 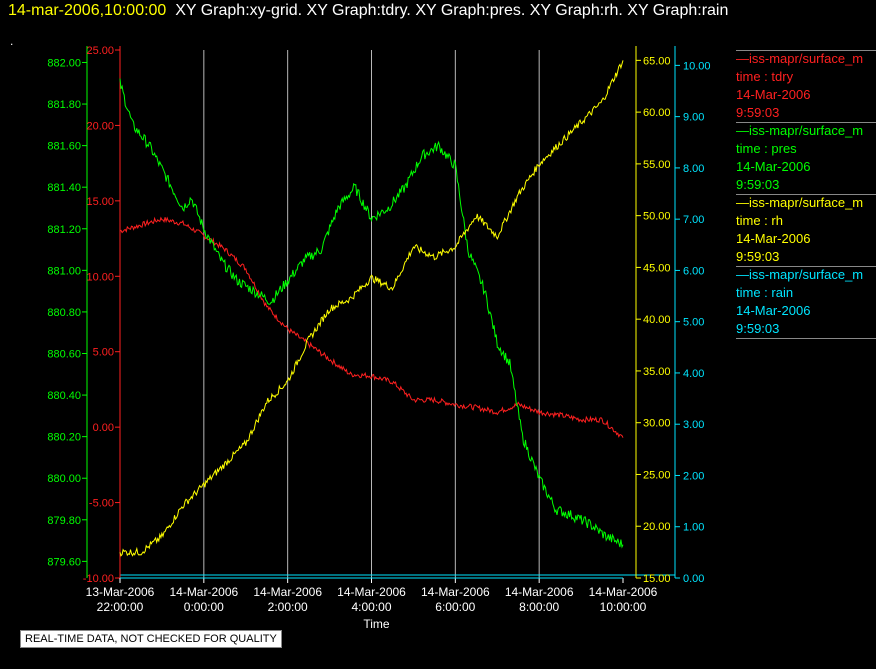 I want to click on tdry-tick-label: -10.00, so click(x=98, y=579).